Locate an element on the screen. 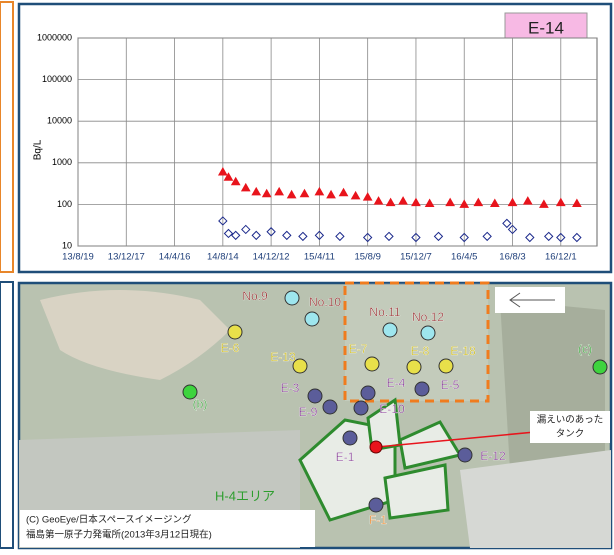  x-tick-label: 15/8/9 is located at coordinates (367, 257).